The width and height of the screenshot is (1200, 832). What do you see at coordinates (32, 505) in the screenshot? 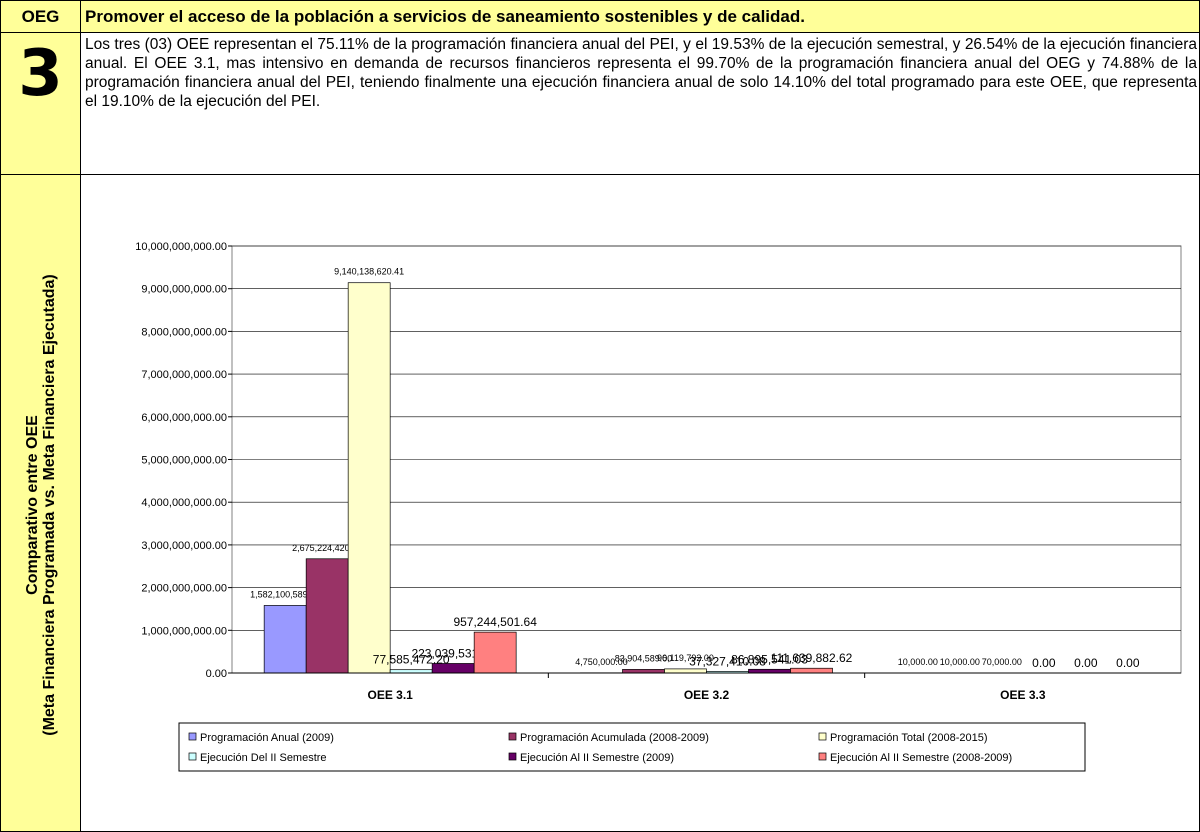
I see `chart-label-line: Comparativo entre OEE` at bounding box center [32, 505].